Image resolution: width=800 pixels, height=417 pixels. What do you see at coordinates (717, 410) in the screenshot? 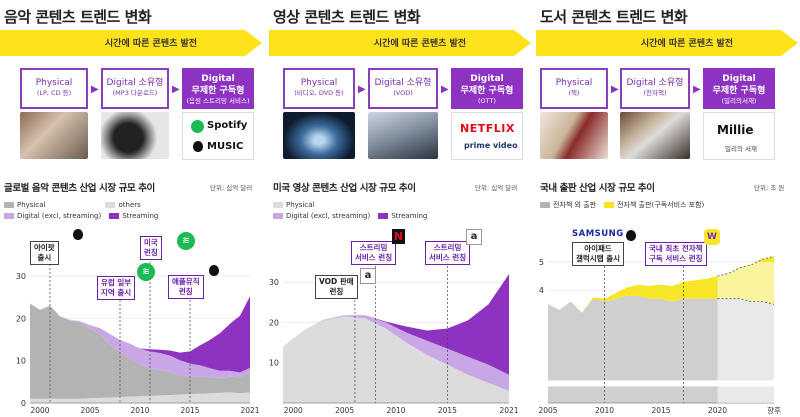
I see `x-tick-label: 2020` at bounding box center [717, 410].